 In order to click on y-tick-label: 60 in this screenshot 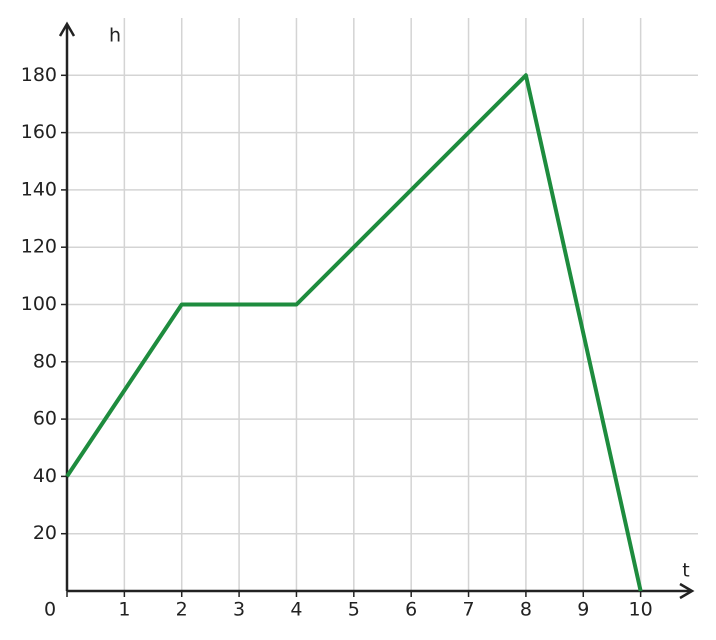, I will do `click(45, 419)`.